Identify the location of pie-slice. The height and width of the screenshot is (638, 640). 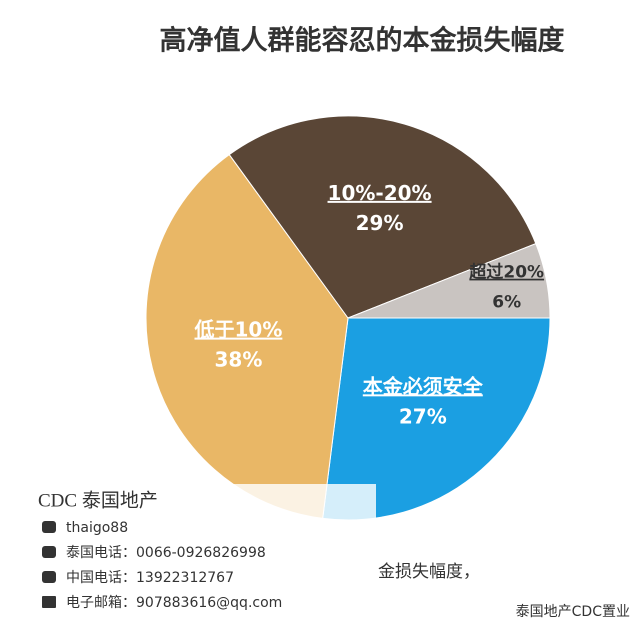
(449, 280).